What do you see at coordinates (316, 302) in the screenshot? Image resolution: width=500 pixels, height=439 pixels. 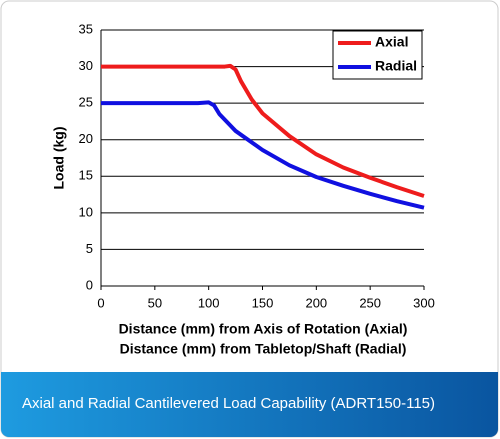 I see `x-tick-label: 200` at bounding box center [316, 302].